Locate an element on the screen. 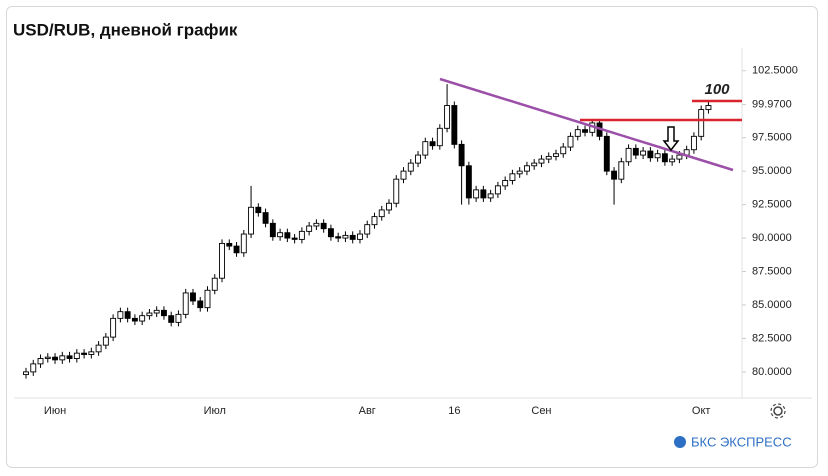 This screenshot has height=476, width=828. arrow is located at coordinates (671, 139).